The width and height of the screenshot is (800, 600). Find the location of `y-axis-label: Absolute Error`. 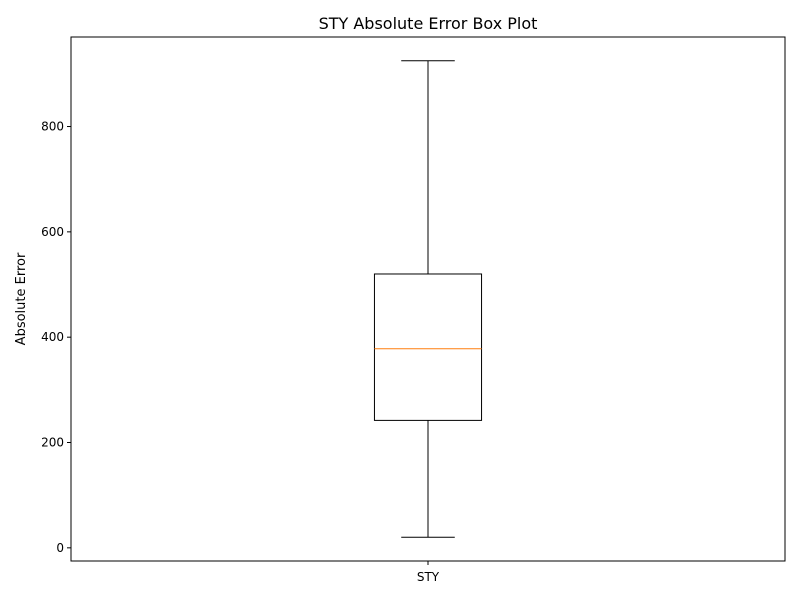

y-axis-label: Absolute Error is located at coordinates (21, 298).